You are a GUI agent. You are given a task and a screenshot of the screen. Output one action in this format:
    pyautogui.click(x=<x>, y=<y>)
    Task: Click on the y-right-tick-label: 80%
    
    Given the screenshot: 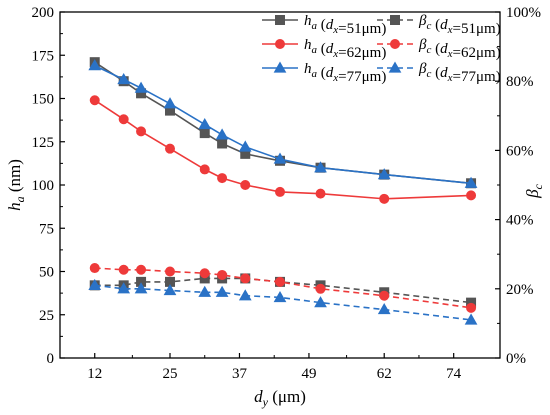 What is the action you would take?
    pyautogui.click(x=520, y=82)
    